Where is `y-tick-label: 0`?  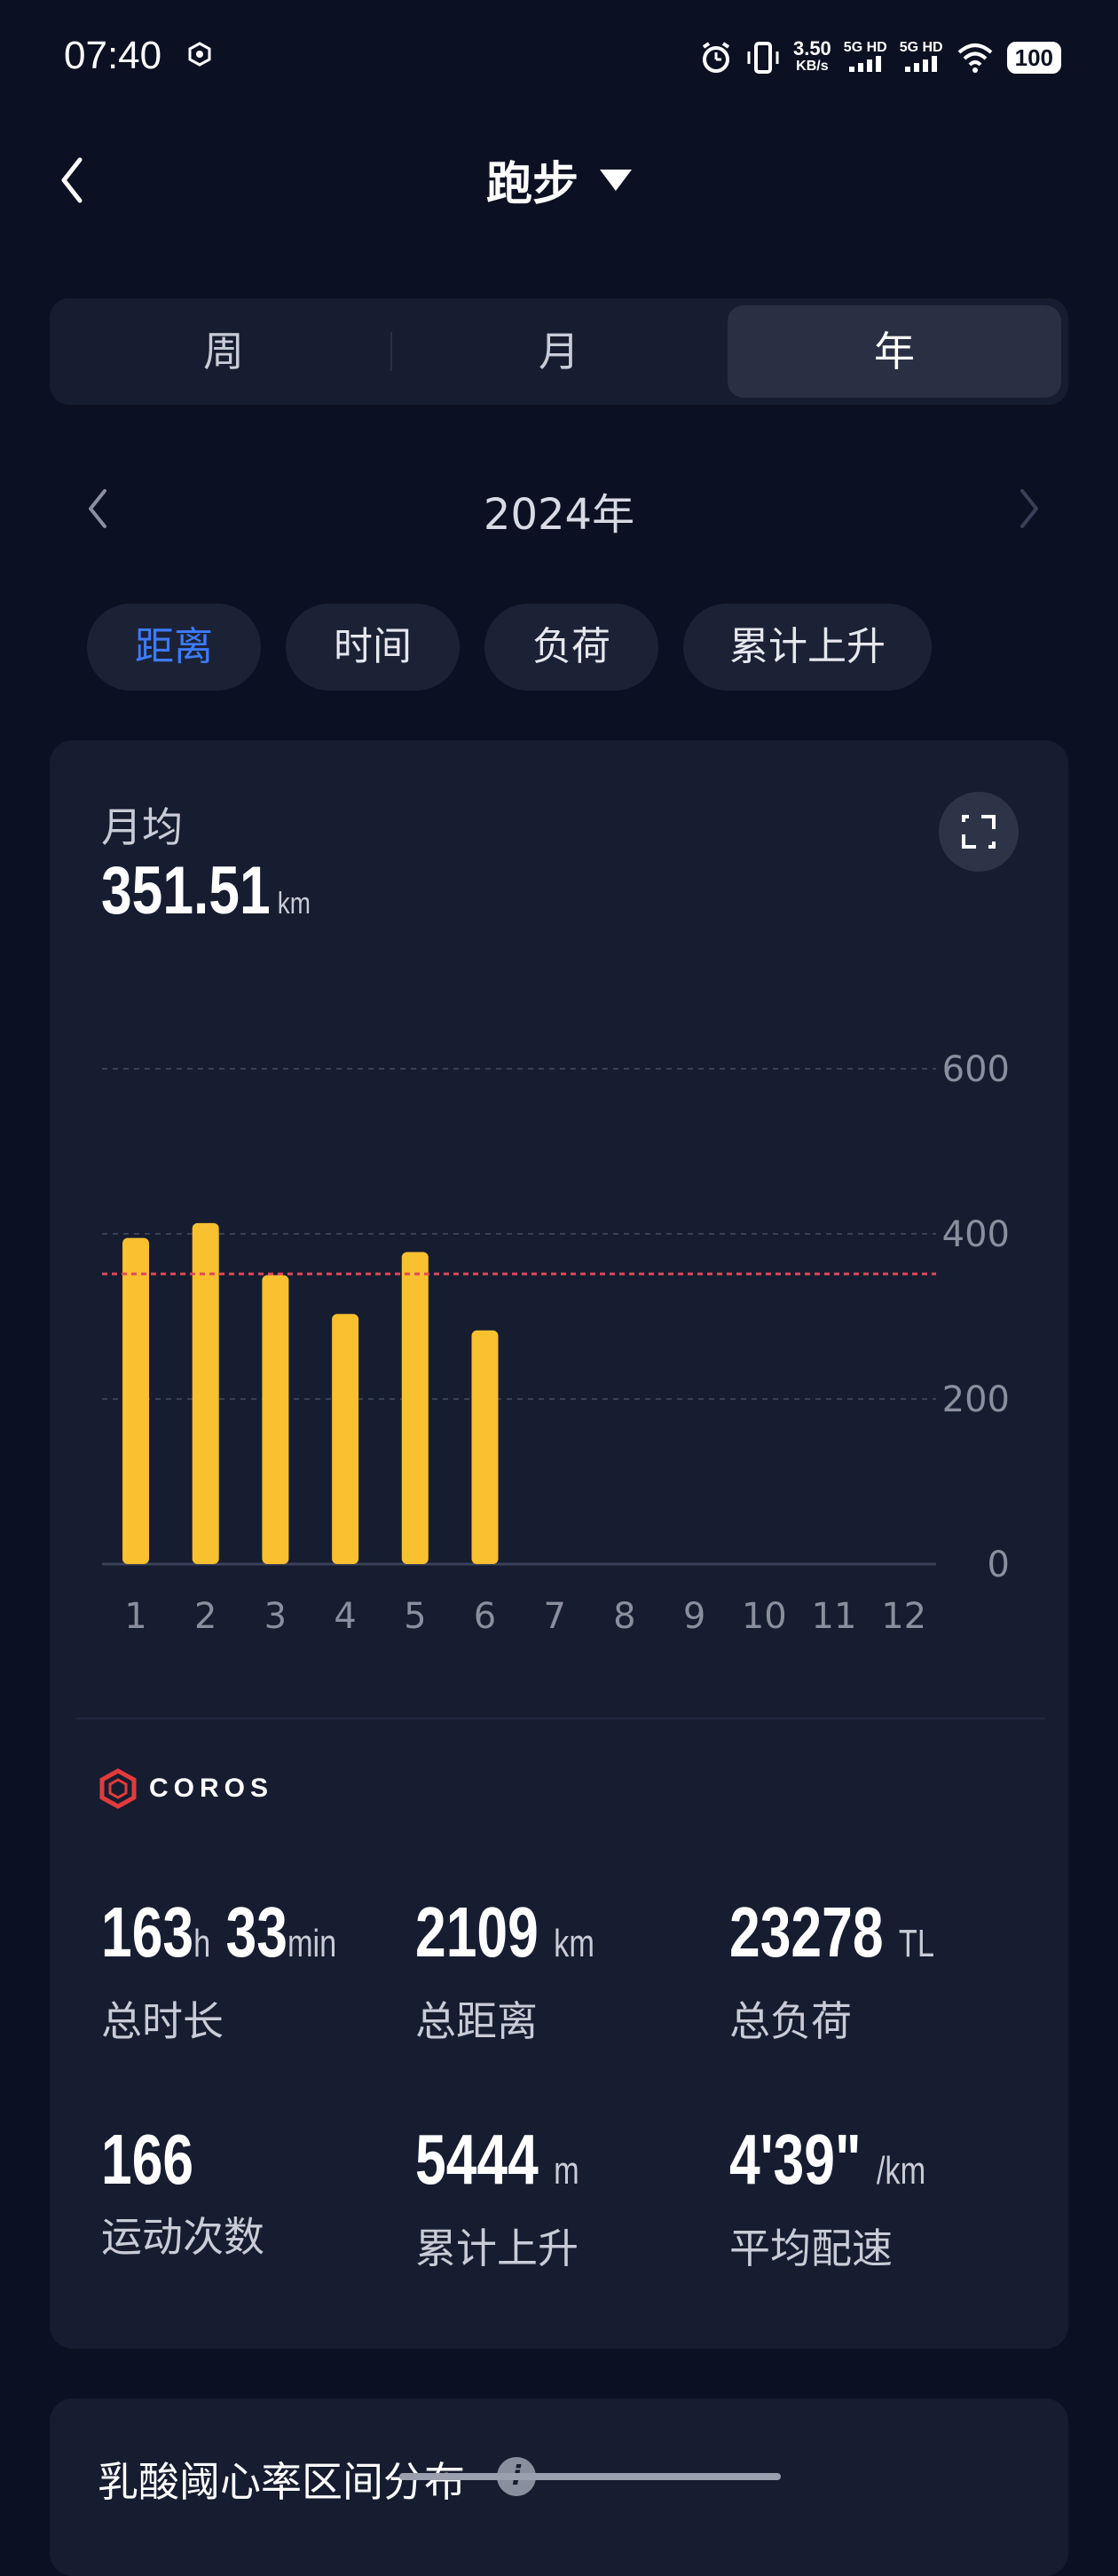 y-tick-label: 0 is located at coordinates (999, 1565).